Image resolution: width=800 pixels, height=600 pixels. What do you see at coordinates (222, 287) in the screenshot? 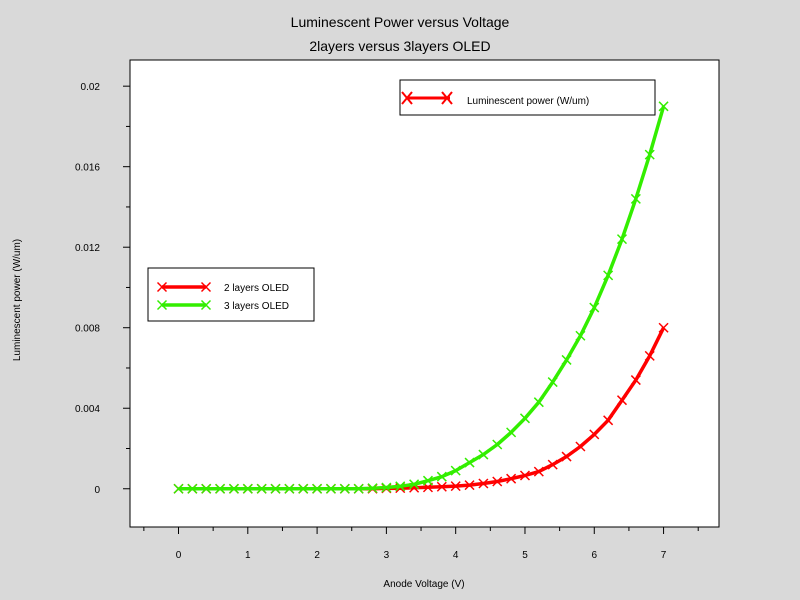
I see `legend-item: 2 layers OLED` at bounding box center [222, 287].